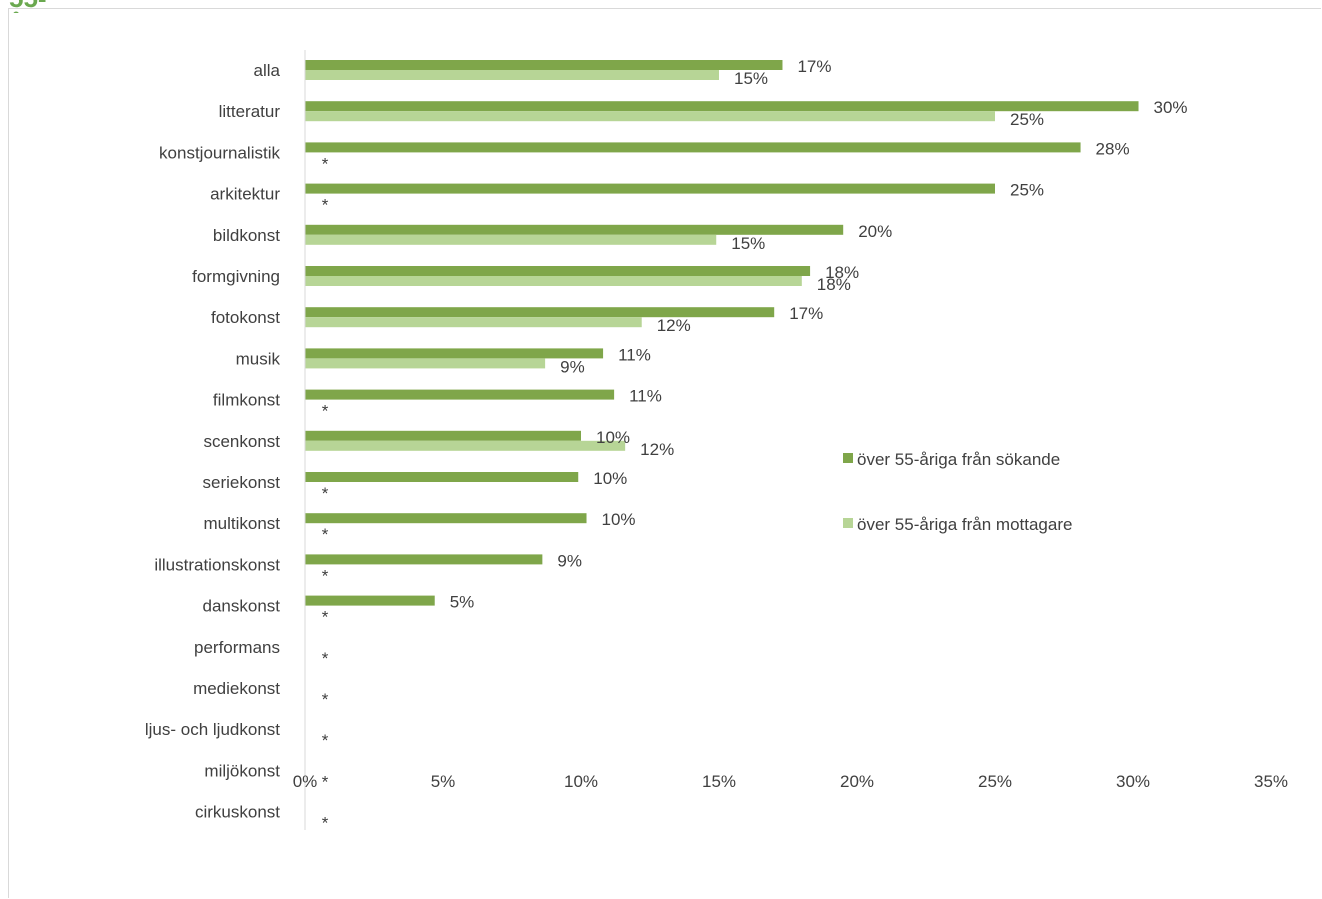 This screenshot has height=899, width=1322. Describe the element at coordinates (1113, 148) in the screenshot. I see `data-label-sokande: 28%` at that location.